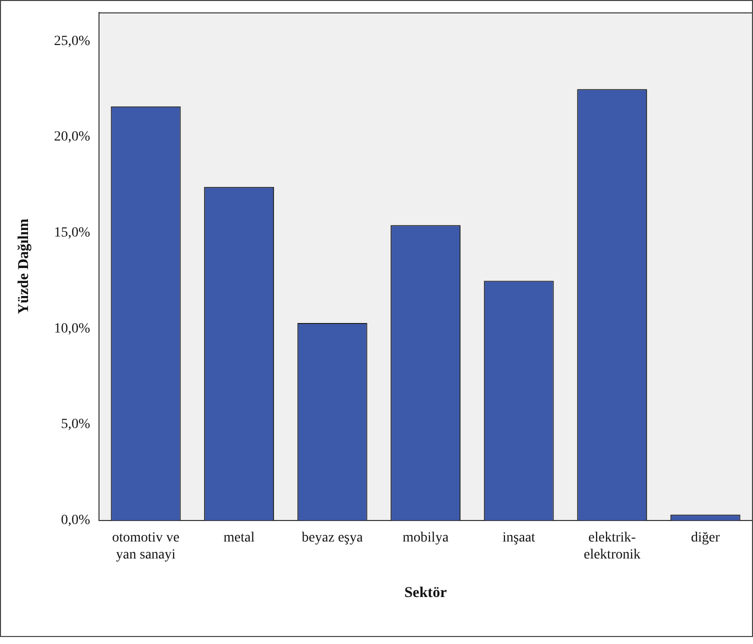 The image size is (753, 644). I want to click on x-tick-label: metal, so click(239, 538).